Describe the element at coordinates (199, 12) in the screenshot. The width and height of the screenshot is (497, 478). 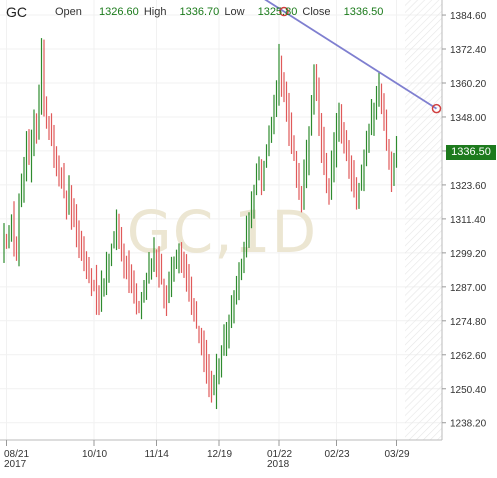
I see `high-value: 1336.70` at that location.